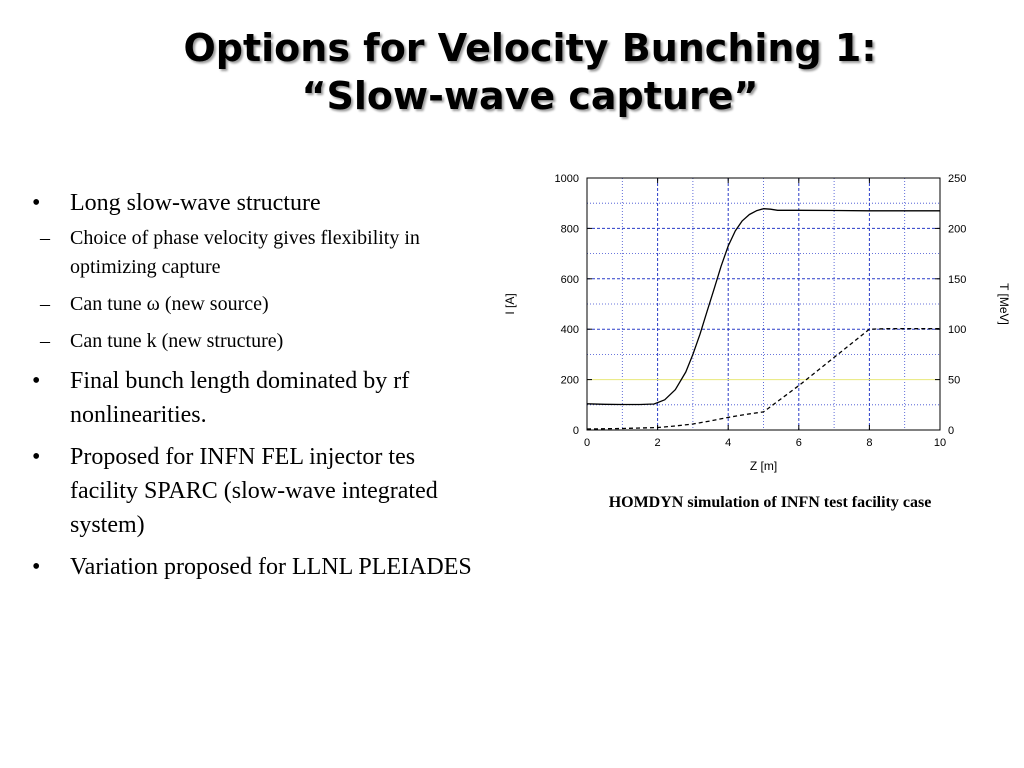  Describe the element at coordinates (763, 466) in the screenshot. I see `x-axis-label: Z [m]` at that location.